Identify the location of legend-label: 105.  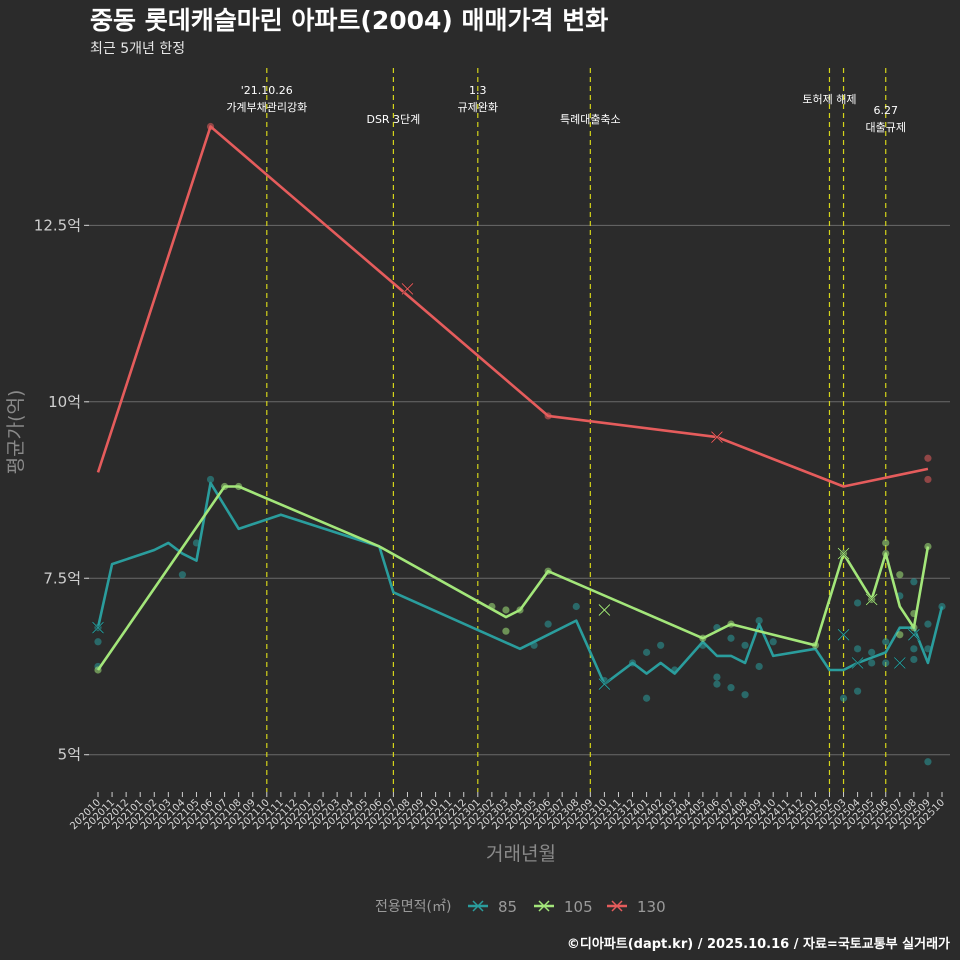
(578, 907).